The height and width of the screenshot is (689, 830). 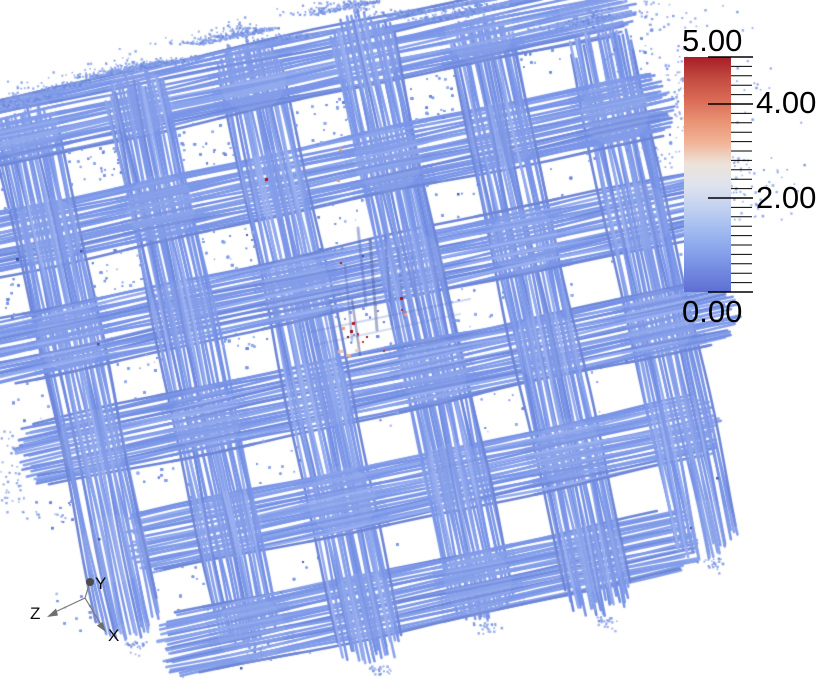 What do you see at coordinates (113, 635) in the screenshot?
I see `axis-x-label: X` at bounding box center [113, 635].